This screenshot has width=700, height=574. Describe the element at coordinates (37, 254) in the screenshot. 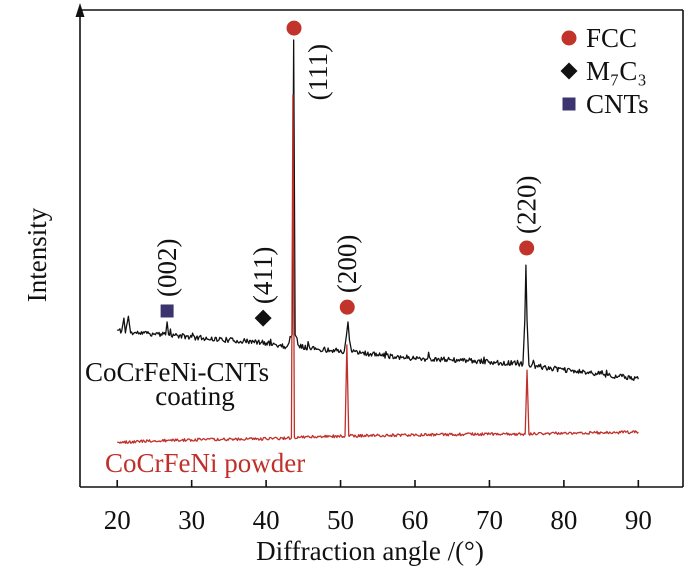

I see `y-axis-label: Intensity` at that location.